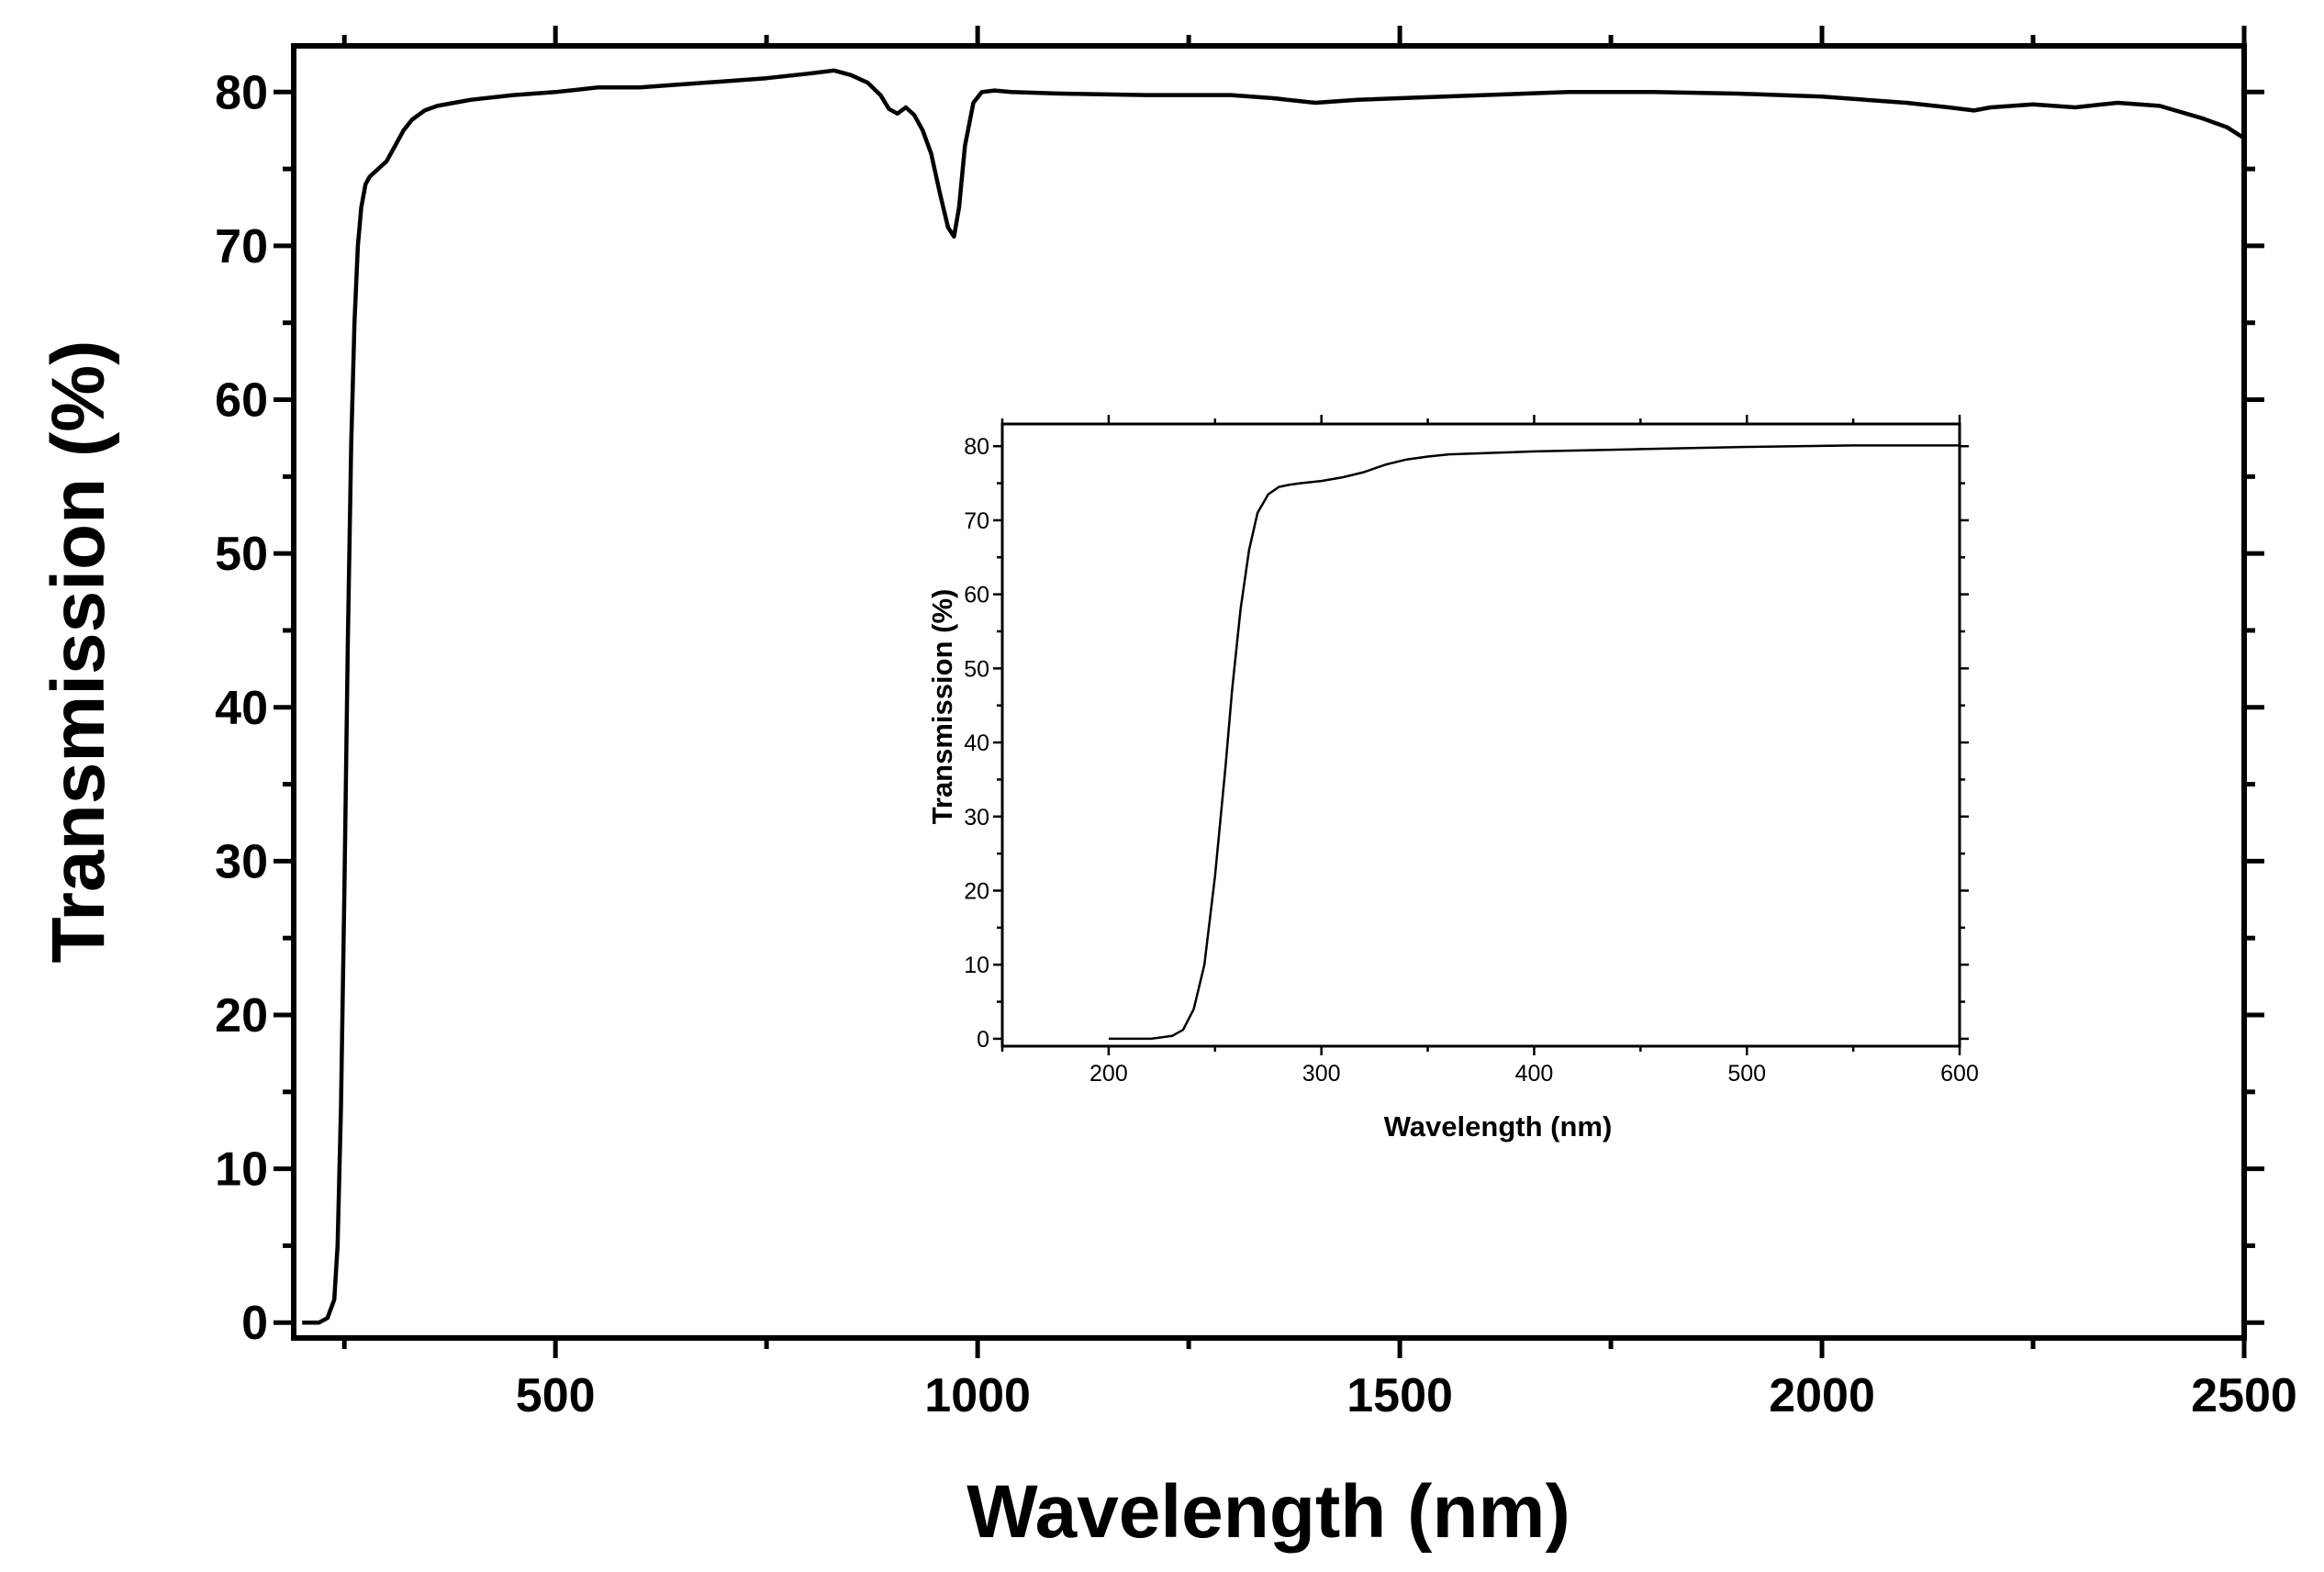  I want to click on inset-x-tick-label: 600, so click(1959, 1074).